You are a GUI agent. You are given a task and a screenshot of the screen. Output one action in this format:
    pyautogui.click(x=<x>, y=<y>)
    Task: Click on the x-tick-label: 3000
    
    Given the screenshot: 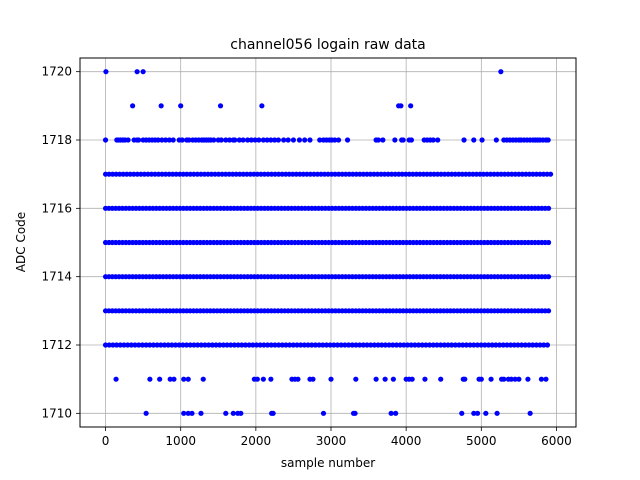 What is the action you would take?
    pyautogui.click(x=331, y=441)
    